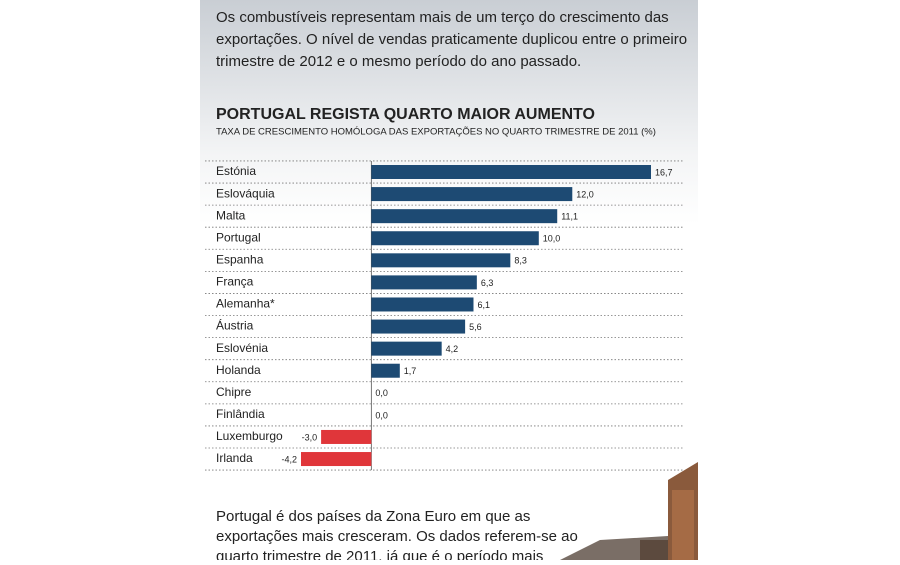 Image resolution: width=900 pixels, height=565 pixels. I want to click on category-label: Irlanda, so click(234, 458).